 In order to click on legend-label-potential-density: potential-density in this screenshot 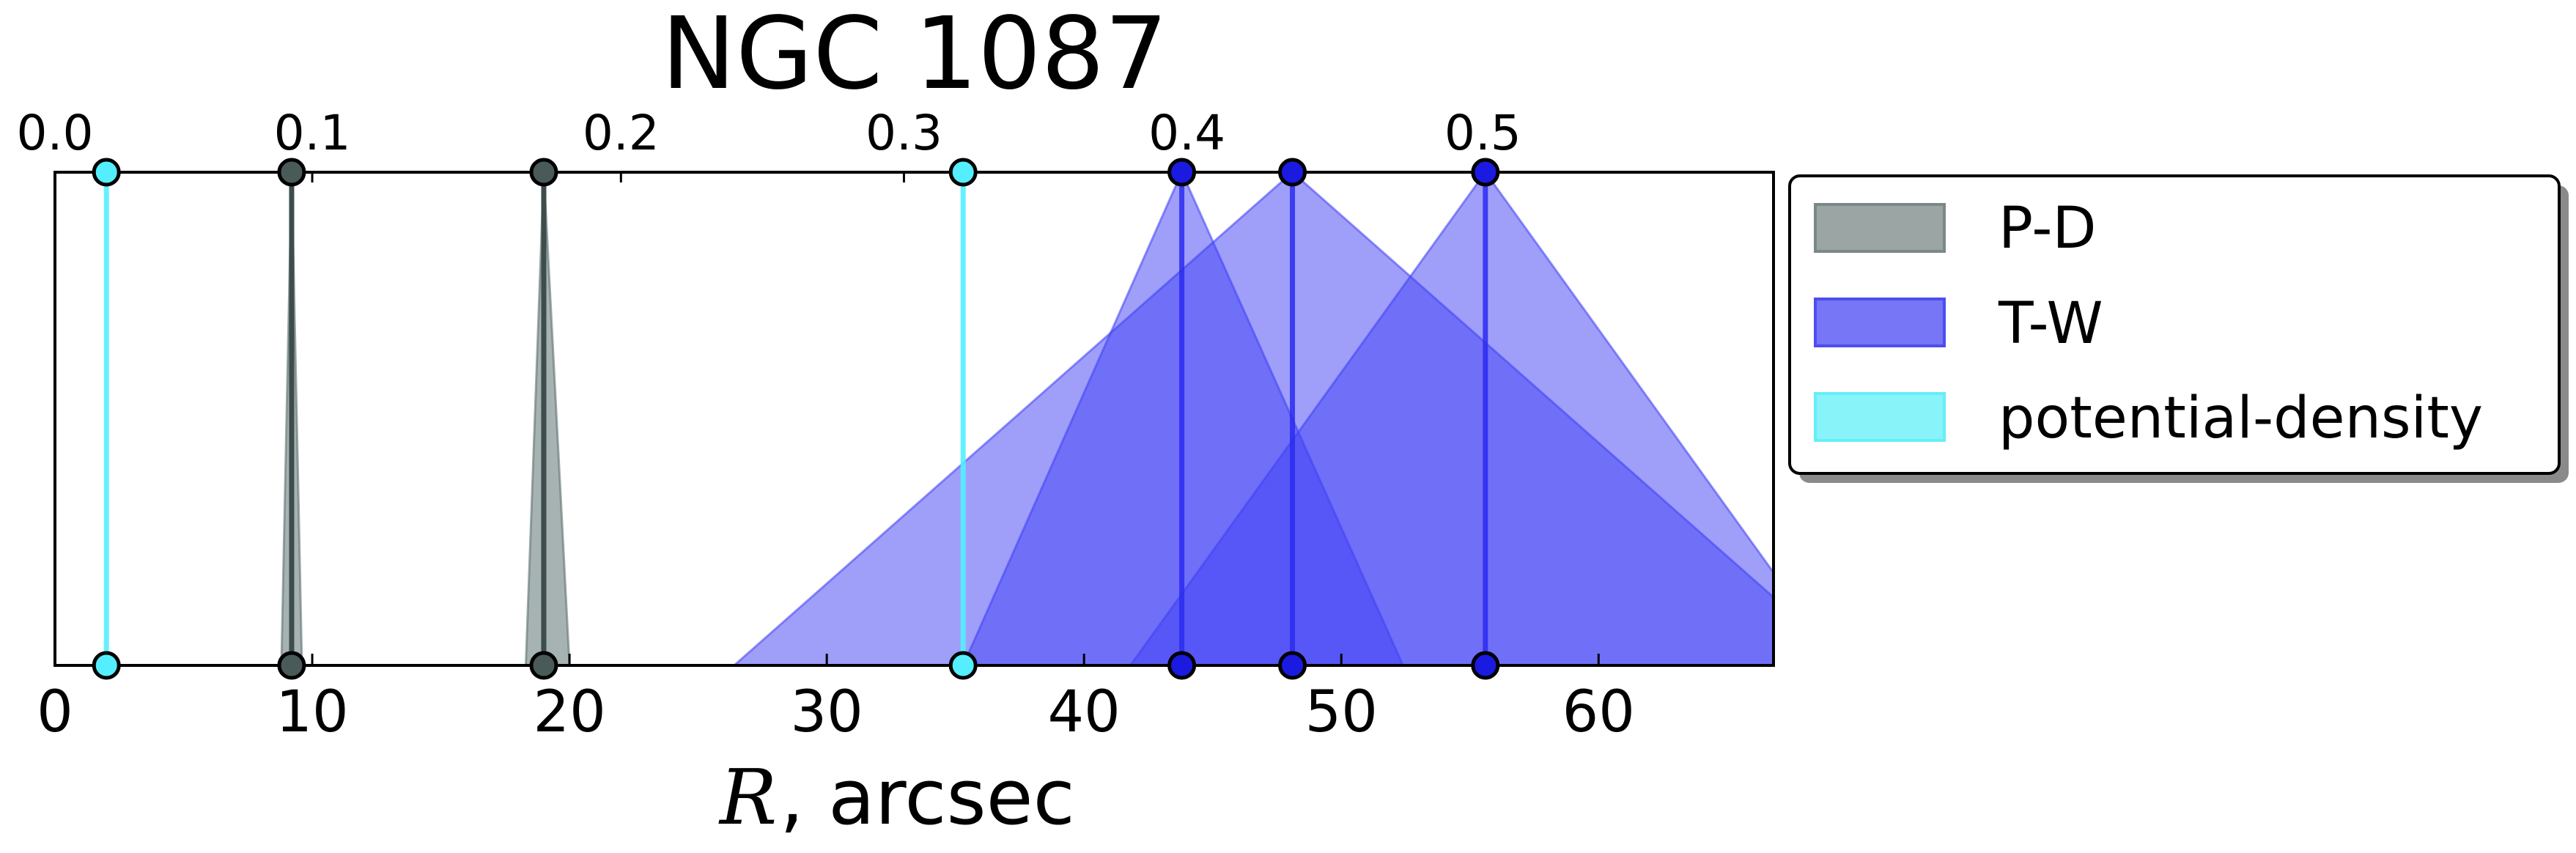, I will do `click(2241, 418)`.